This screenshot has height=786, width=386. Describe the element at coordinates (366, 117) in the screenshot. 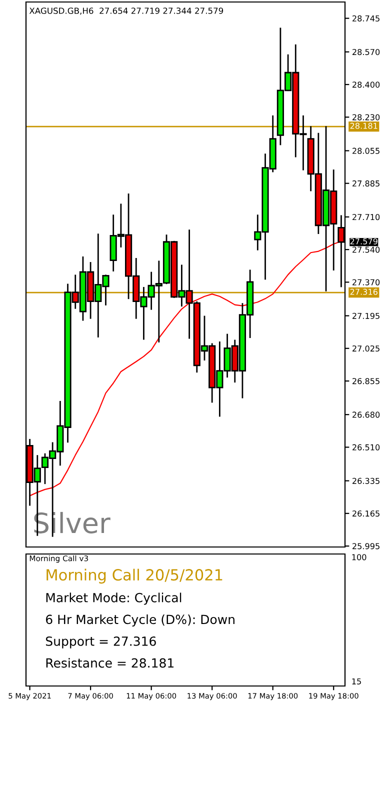

I see `y-tick-label: 28.230` at that location.